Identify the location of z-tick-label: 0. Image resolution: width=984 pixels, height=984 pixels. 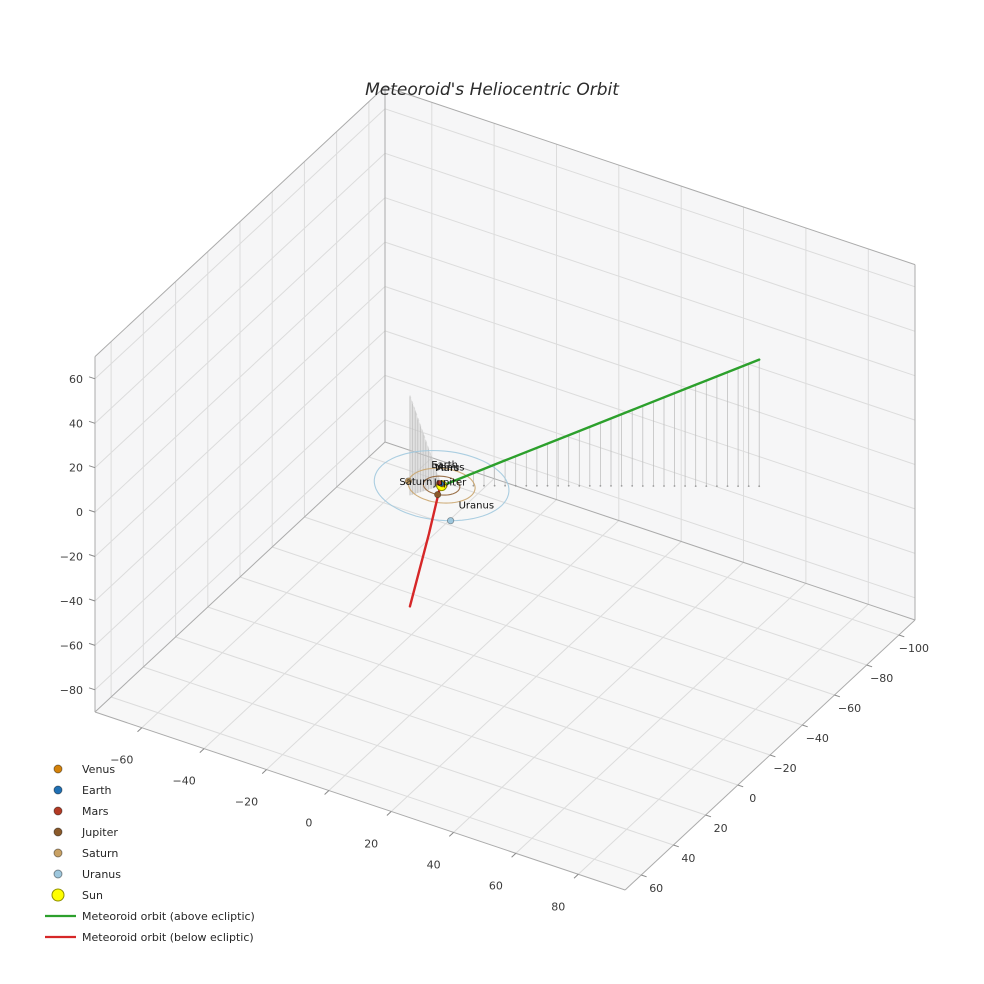
(79, 512).